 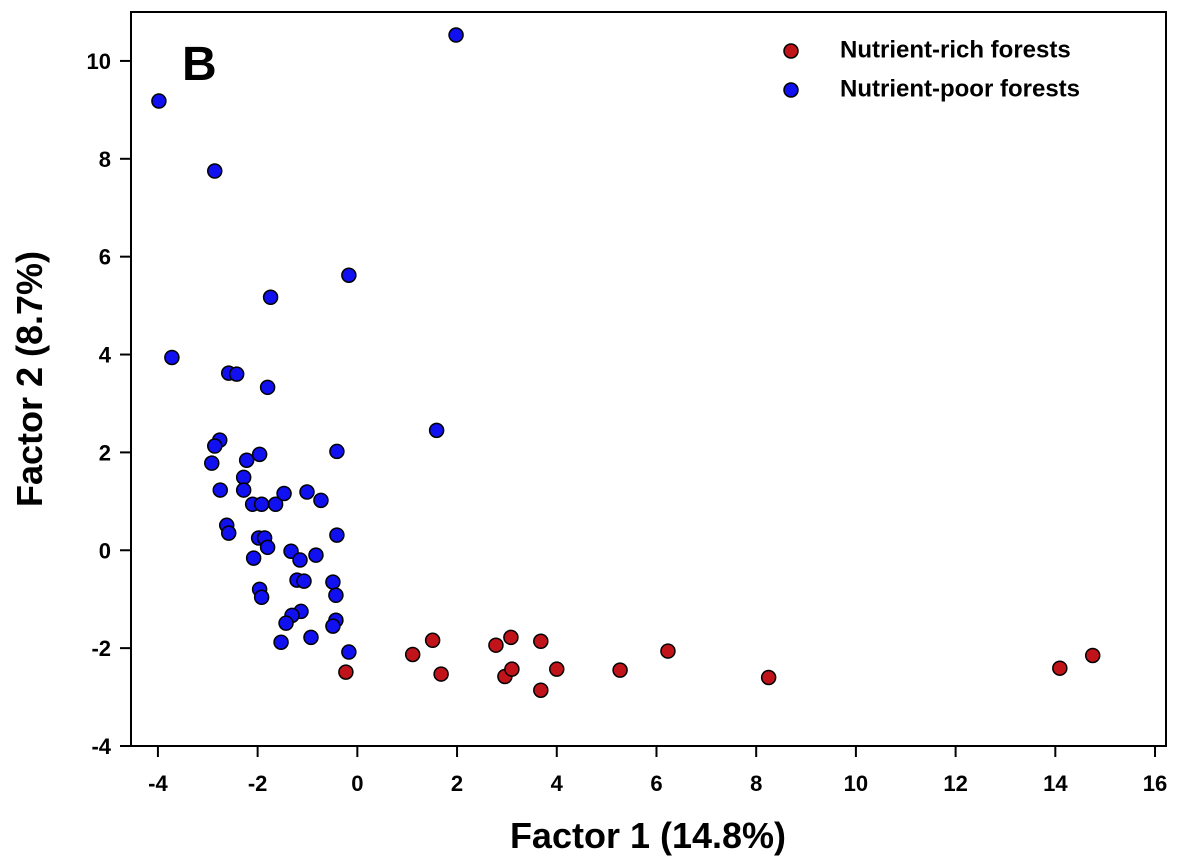 I want to click on x-tick-label: 4, so click(x=557, y=783).